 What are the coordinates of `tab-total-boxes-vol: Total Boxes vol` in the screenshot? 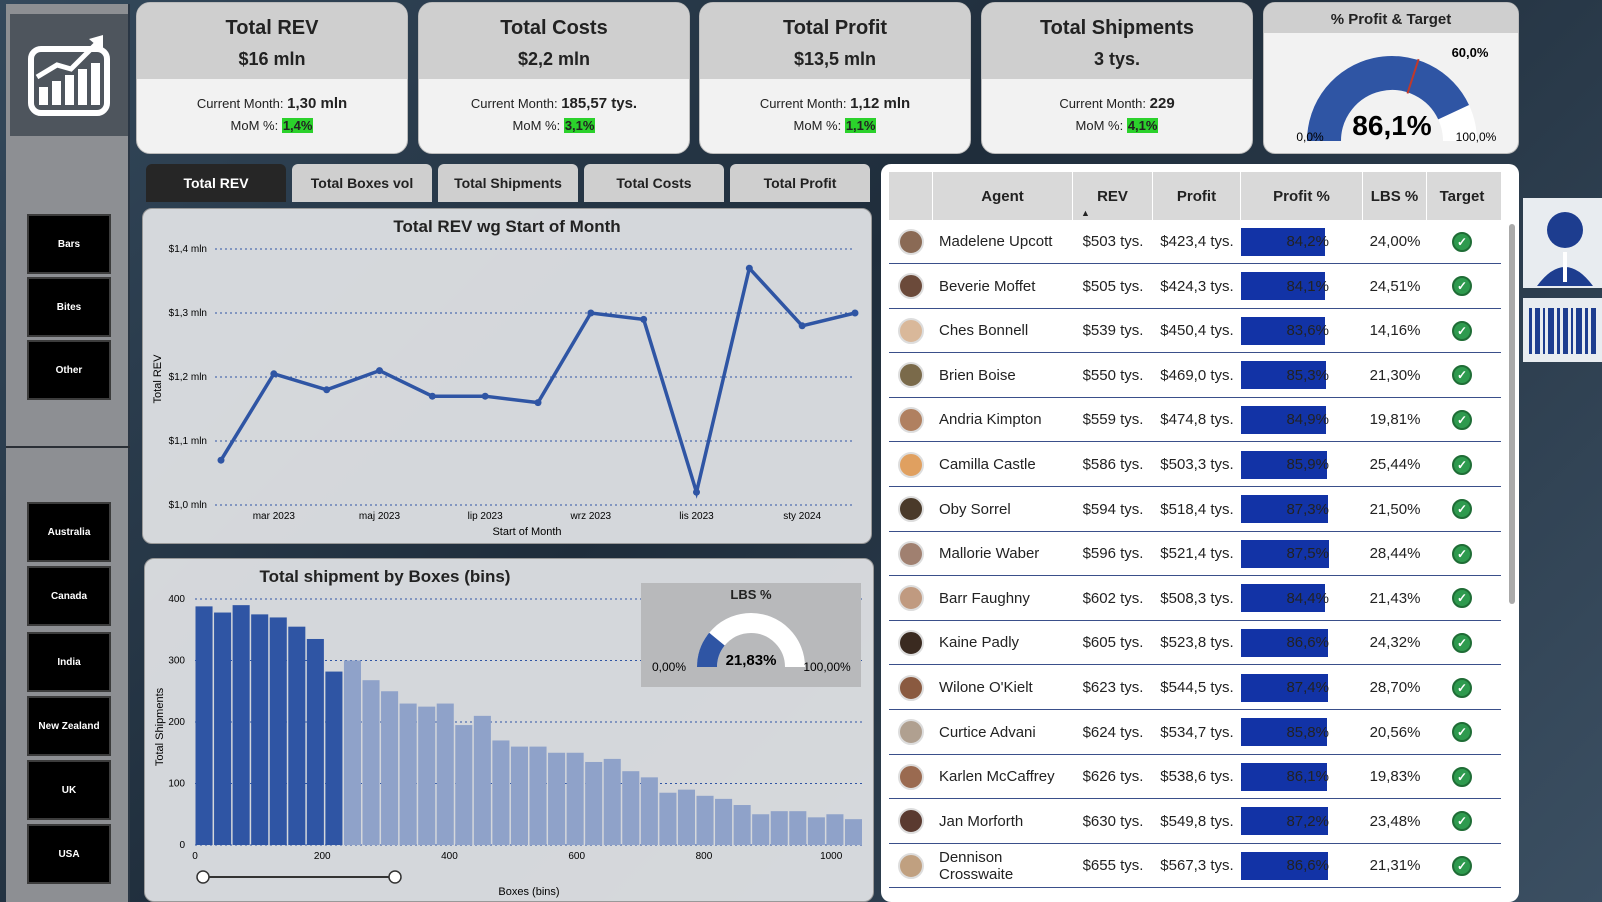 It's located at (362, 183).